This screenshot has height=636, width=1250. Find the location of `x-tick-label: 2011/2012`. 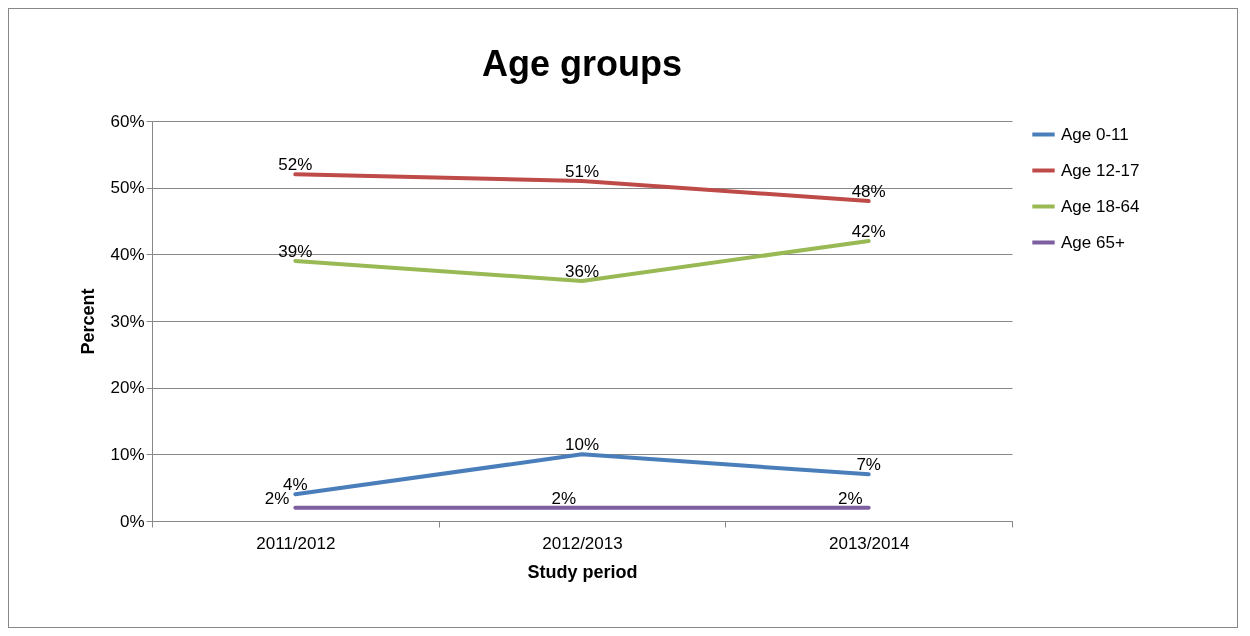

x-tick-label: 2011/2012 is located at coordinates (296, 543).